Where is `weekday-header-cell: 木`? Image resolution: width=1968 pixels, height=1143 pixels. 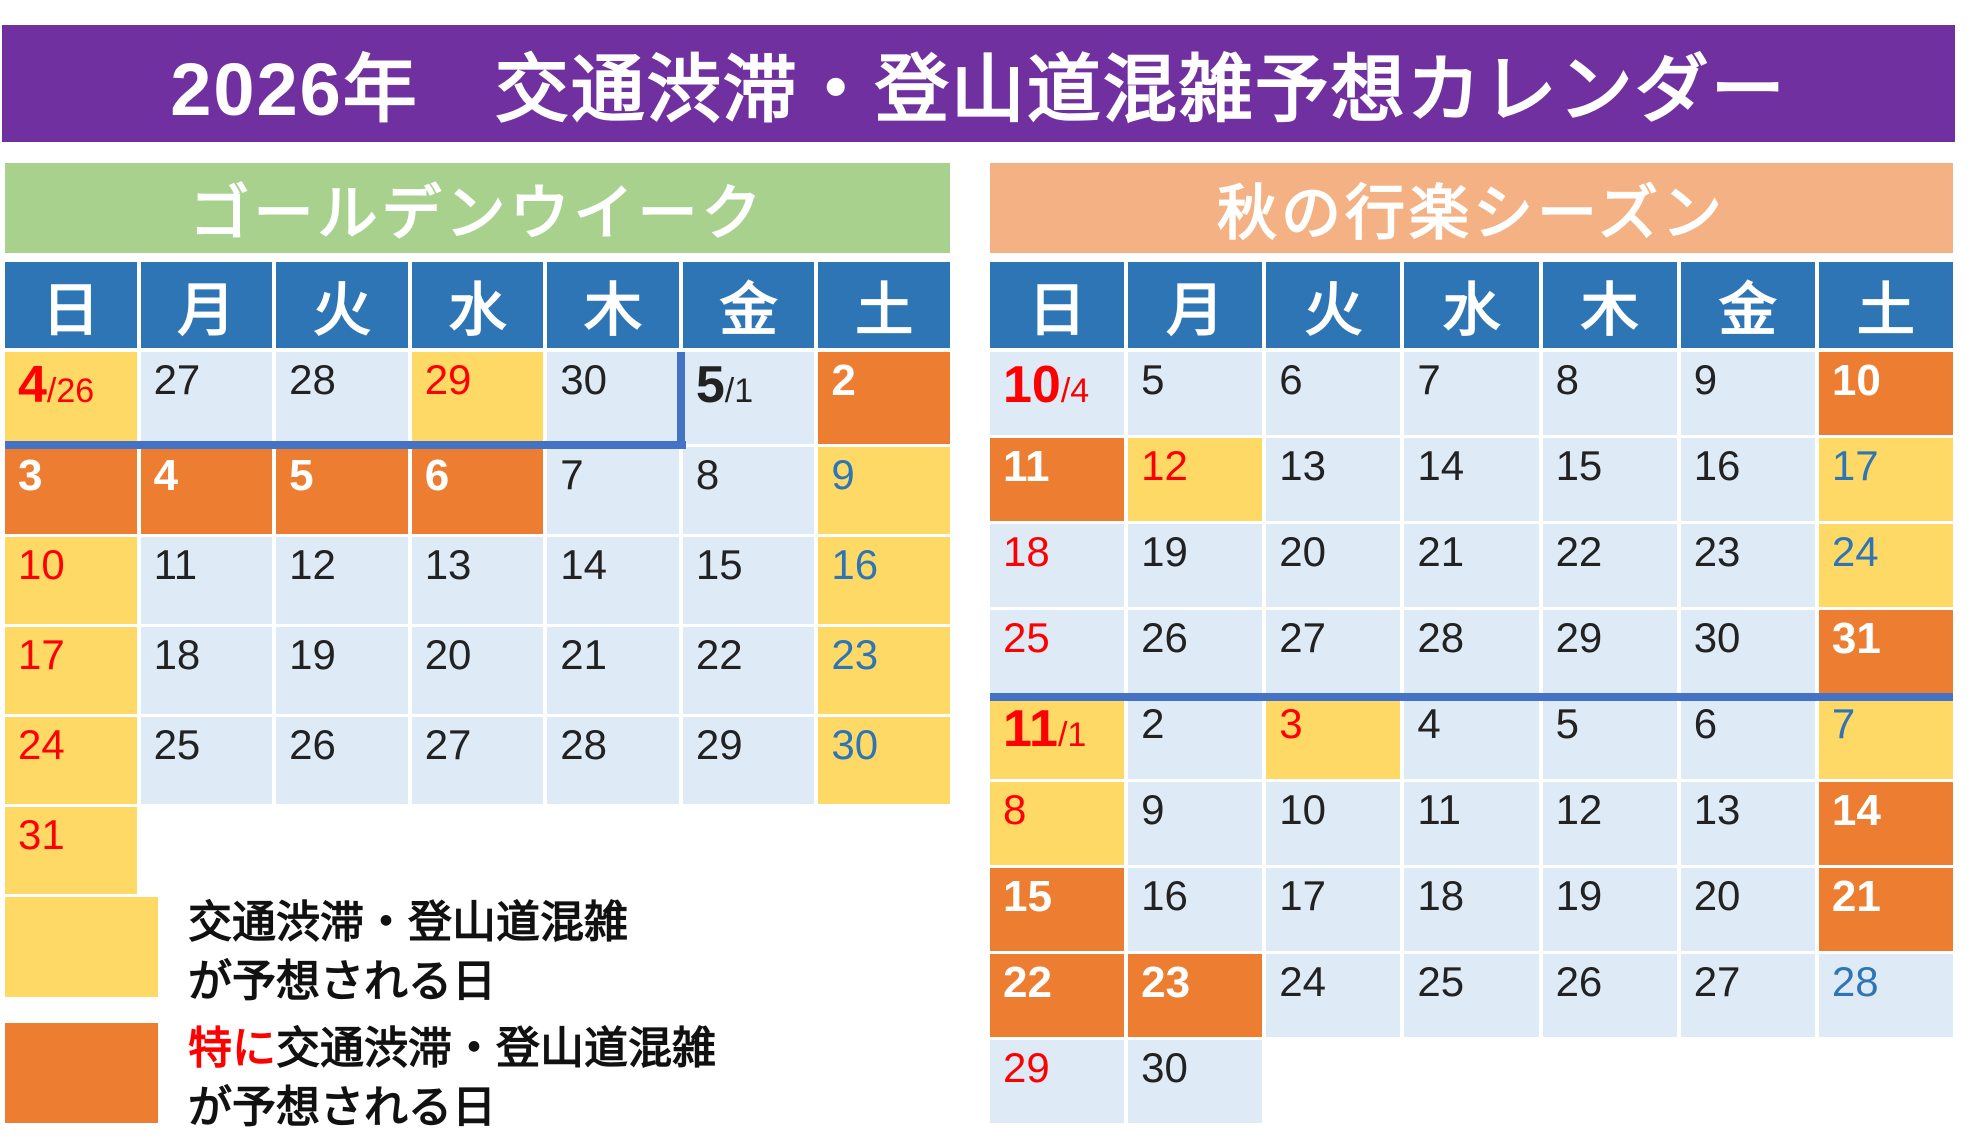
weekday-header-cell: 木 is located at coordinates (1609, 305).